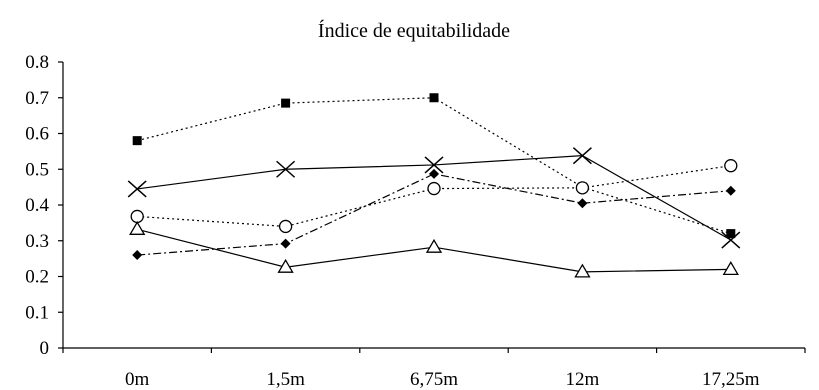 The height and width of the screenshot is (390, 819). What do you see at coordinates (37, 169) in the screenshot?
I see `y-tick-label: 0.5` at bounding box center [37, 169].